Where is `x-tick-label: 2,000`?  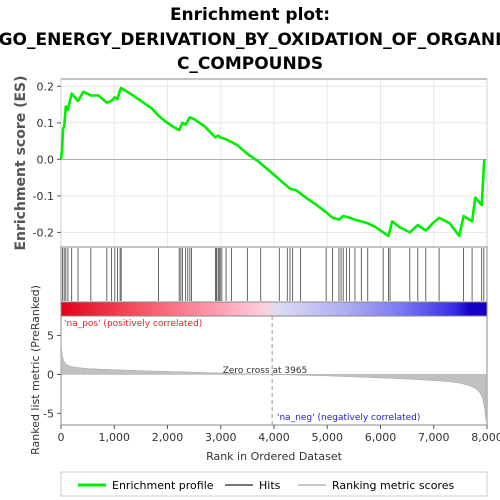
x-tick-label: 2,000 is located at coordinates (168, 437).